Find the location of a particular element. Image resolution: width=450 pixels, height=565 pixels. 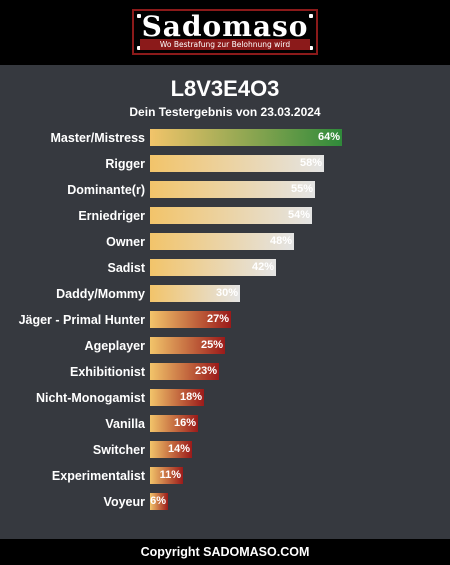

result-bar: 27% is located at coordinates (190, 319).